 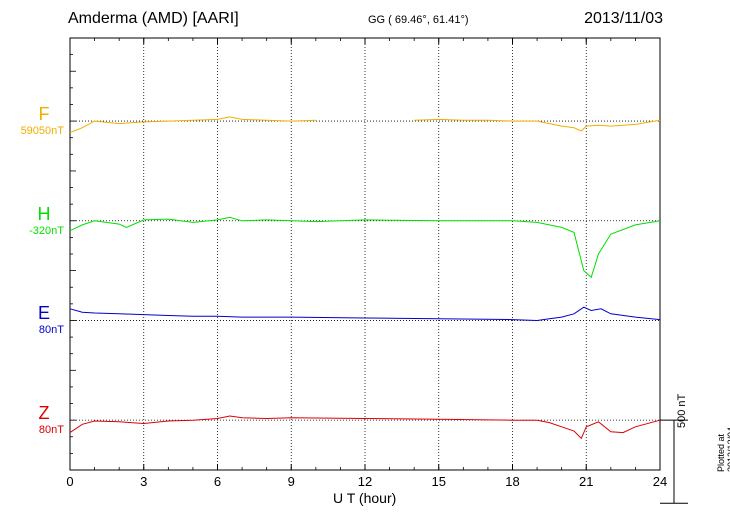 I want to click on station-title: Amderma (AMD) [AARI], so click(x=153, y=18).